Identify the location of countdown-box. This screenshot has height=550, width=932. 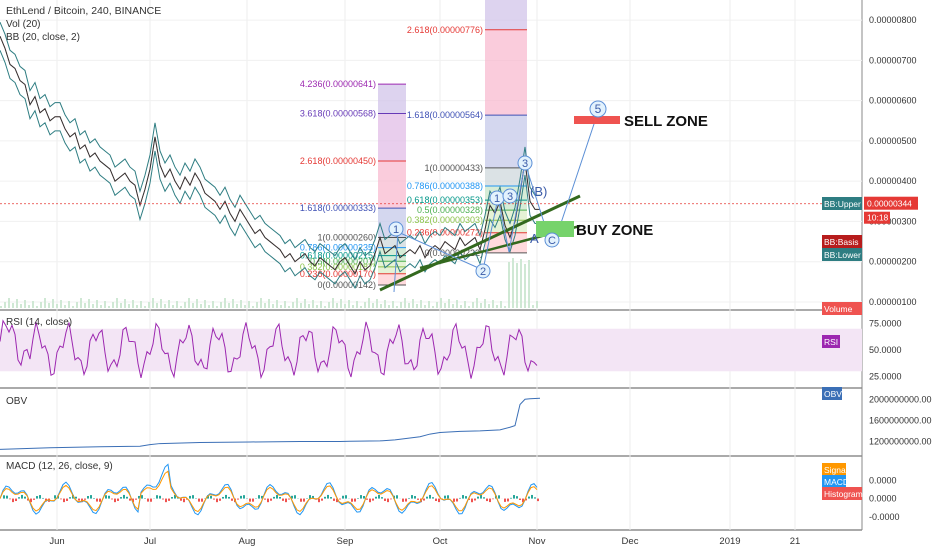
(877, 217).